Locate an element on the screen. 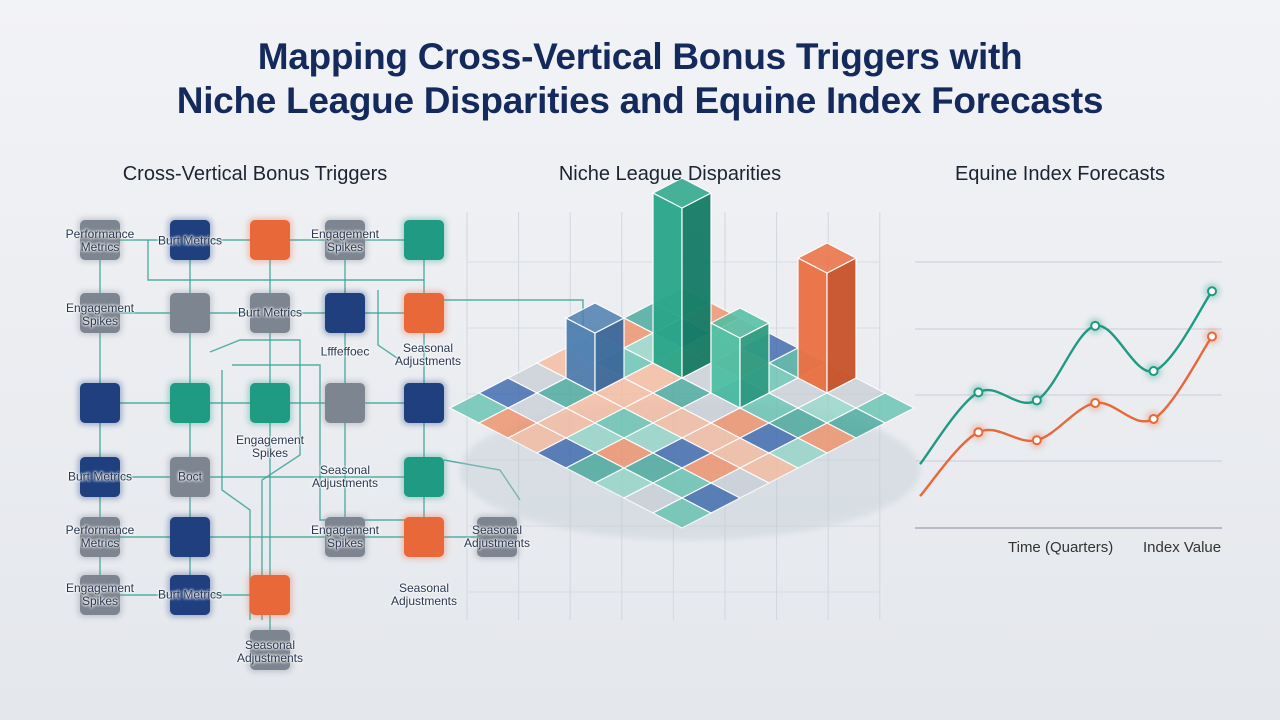 This screenshot has height=720, width=1280. panel-subtitle: Cross-Vertical Bonus Triggers is located at coordinates (255, 174).